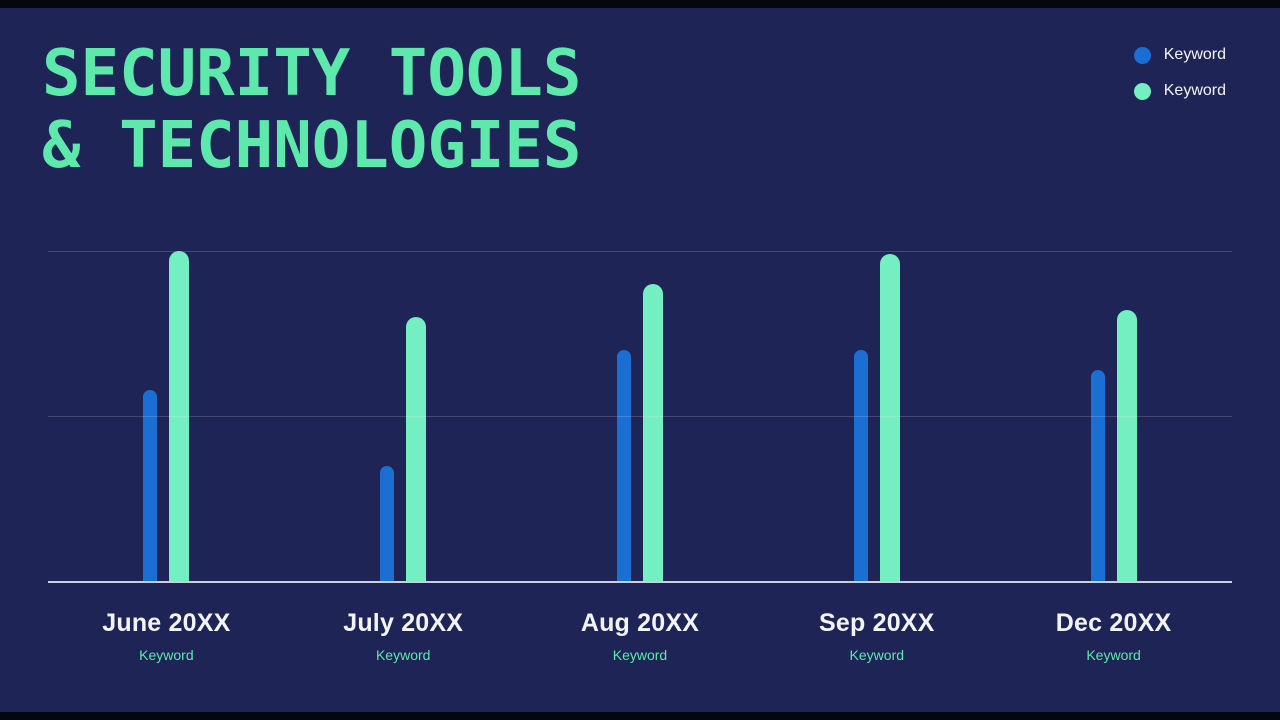 This screenshot has height=720, width=1280. What do you see at coordinates (416, 449) in the screenshot?
I see `bar-series2-july-20xx` at bounding box center [416, 449].